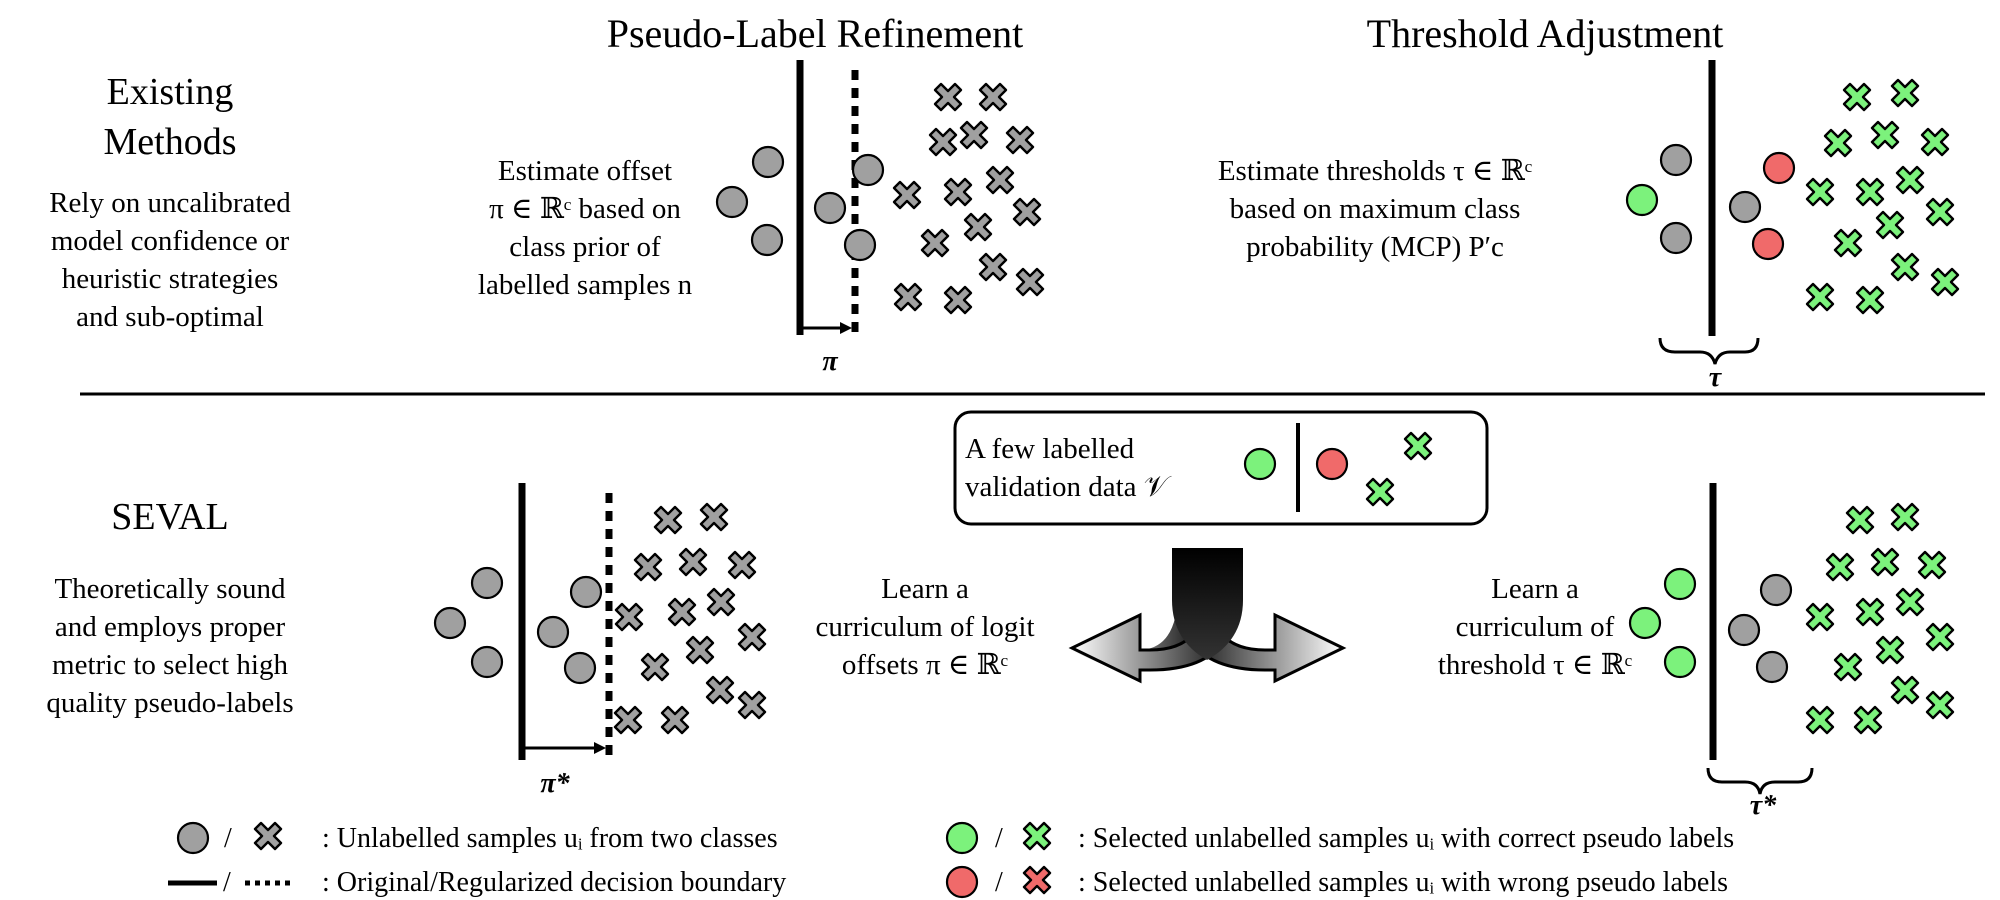  I want to click on legend-boundary-text: : Original/Regularized decision boundary, so click(554, 882).